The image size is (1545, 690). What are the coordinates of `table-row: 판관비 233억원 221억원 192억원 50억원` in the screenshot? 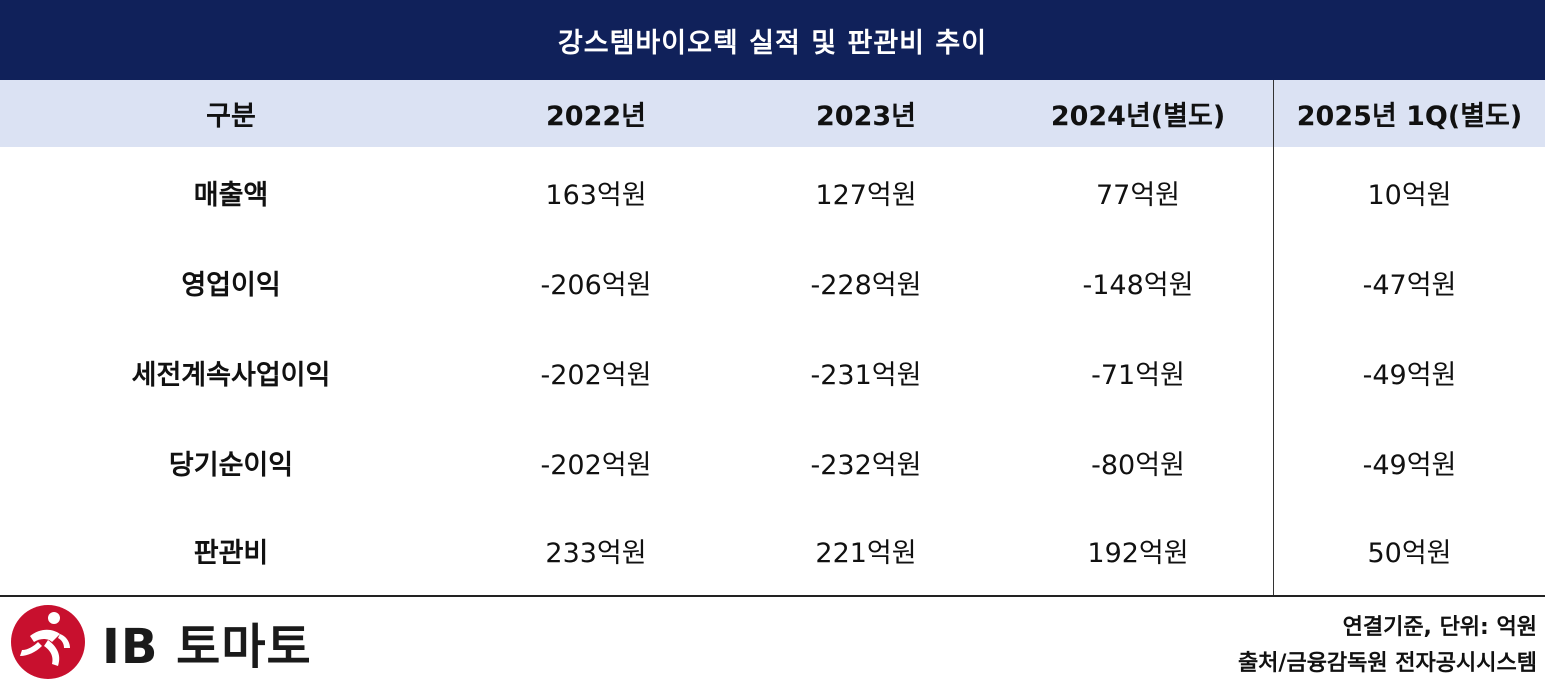 It's located at (772, 550).